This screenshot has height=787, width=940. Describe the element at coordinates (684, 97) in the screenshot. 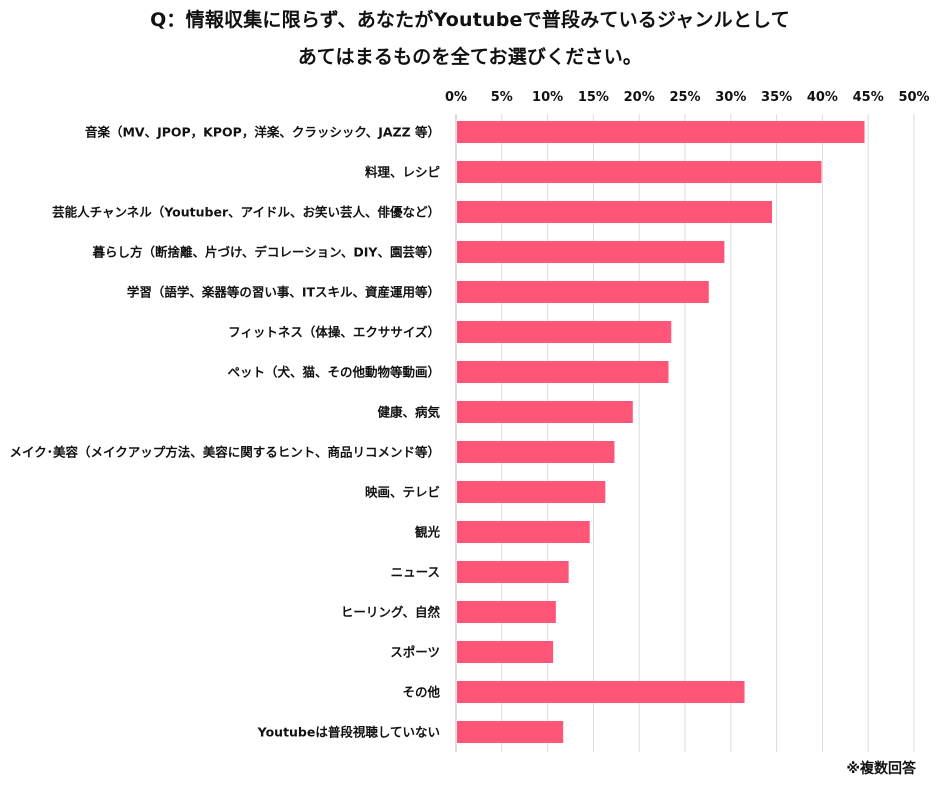

I see `x-tick-label: 25%` at that location.